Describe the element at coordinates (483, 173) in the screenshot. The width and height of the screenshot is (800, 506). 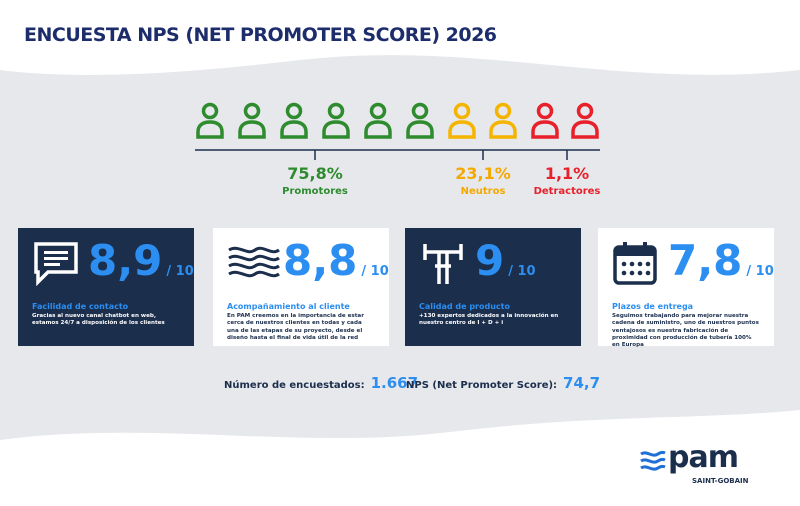
I see `segment-value: 23,1%` at that location.